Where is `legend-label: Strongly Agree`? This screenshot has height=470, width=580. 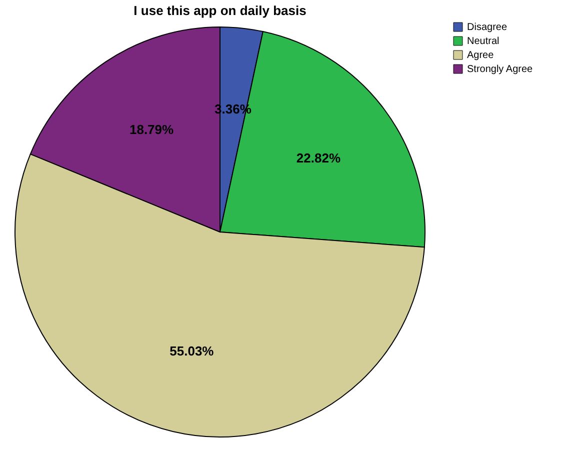 legend-label: Strongly Agree is located at coordinates (500, 69).